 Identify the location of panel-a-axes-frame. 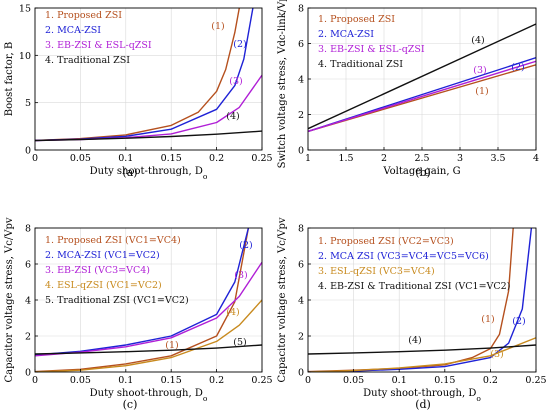
(148, 79).